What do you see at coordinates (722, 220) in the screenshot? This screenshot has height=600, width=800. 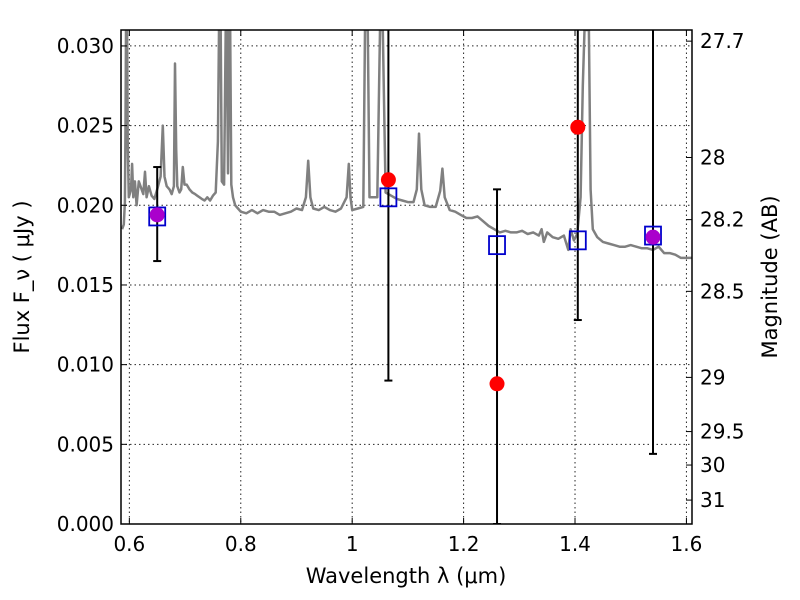 I see `magnitude-tick-label: 28.2` at bounding box center [722, 220].